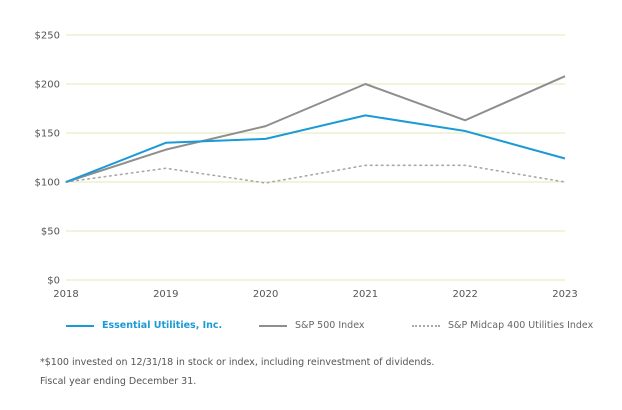 The width and height of the screenshot is (622, 410). I want to click on legend-item-sp500: S&P 500 Index, so click(312, 325).